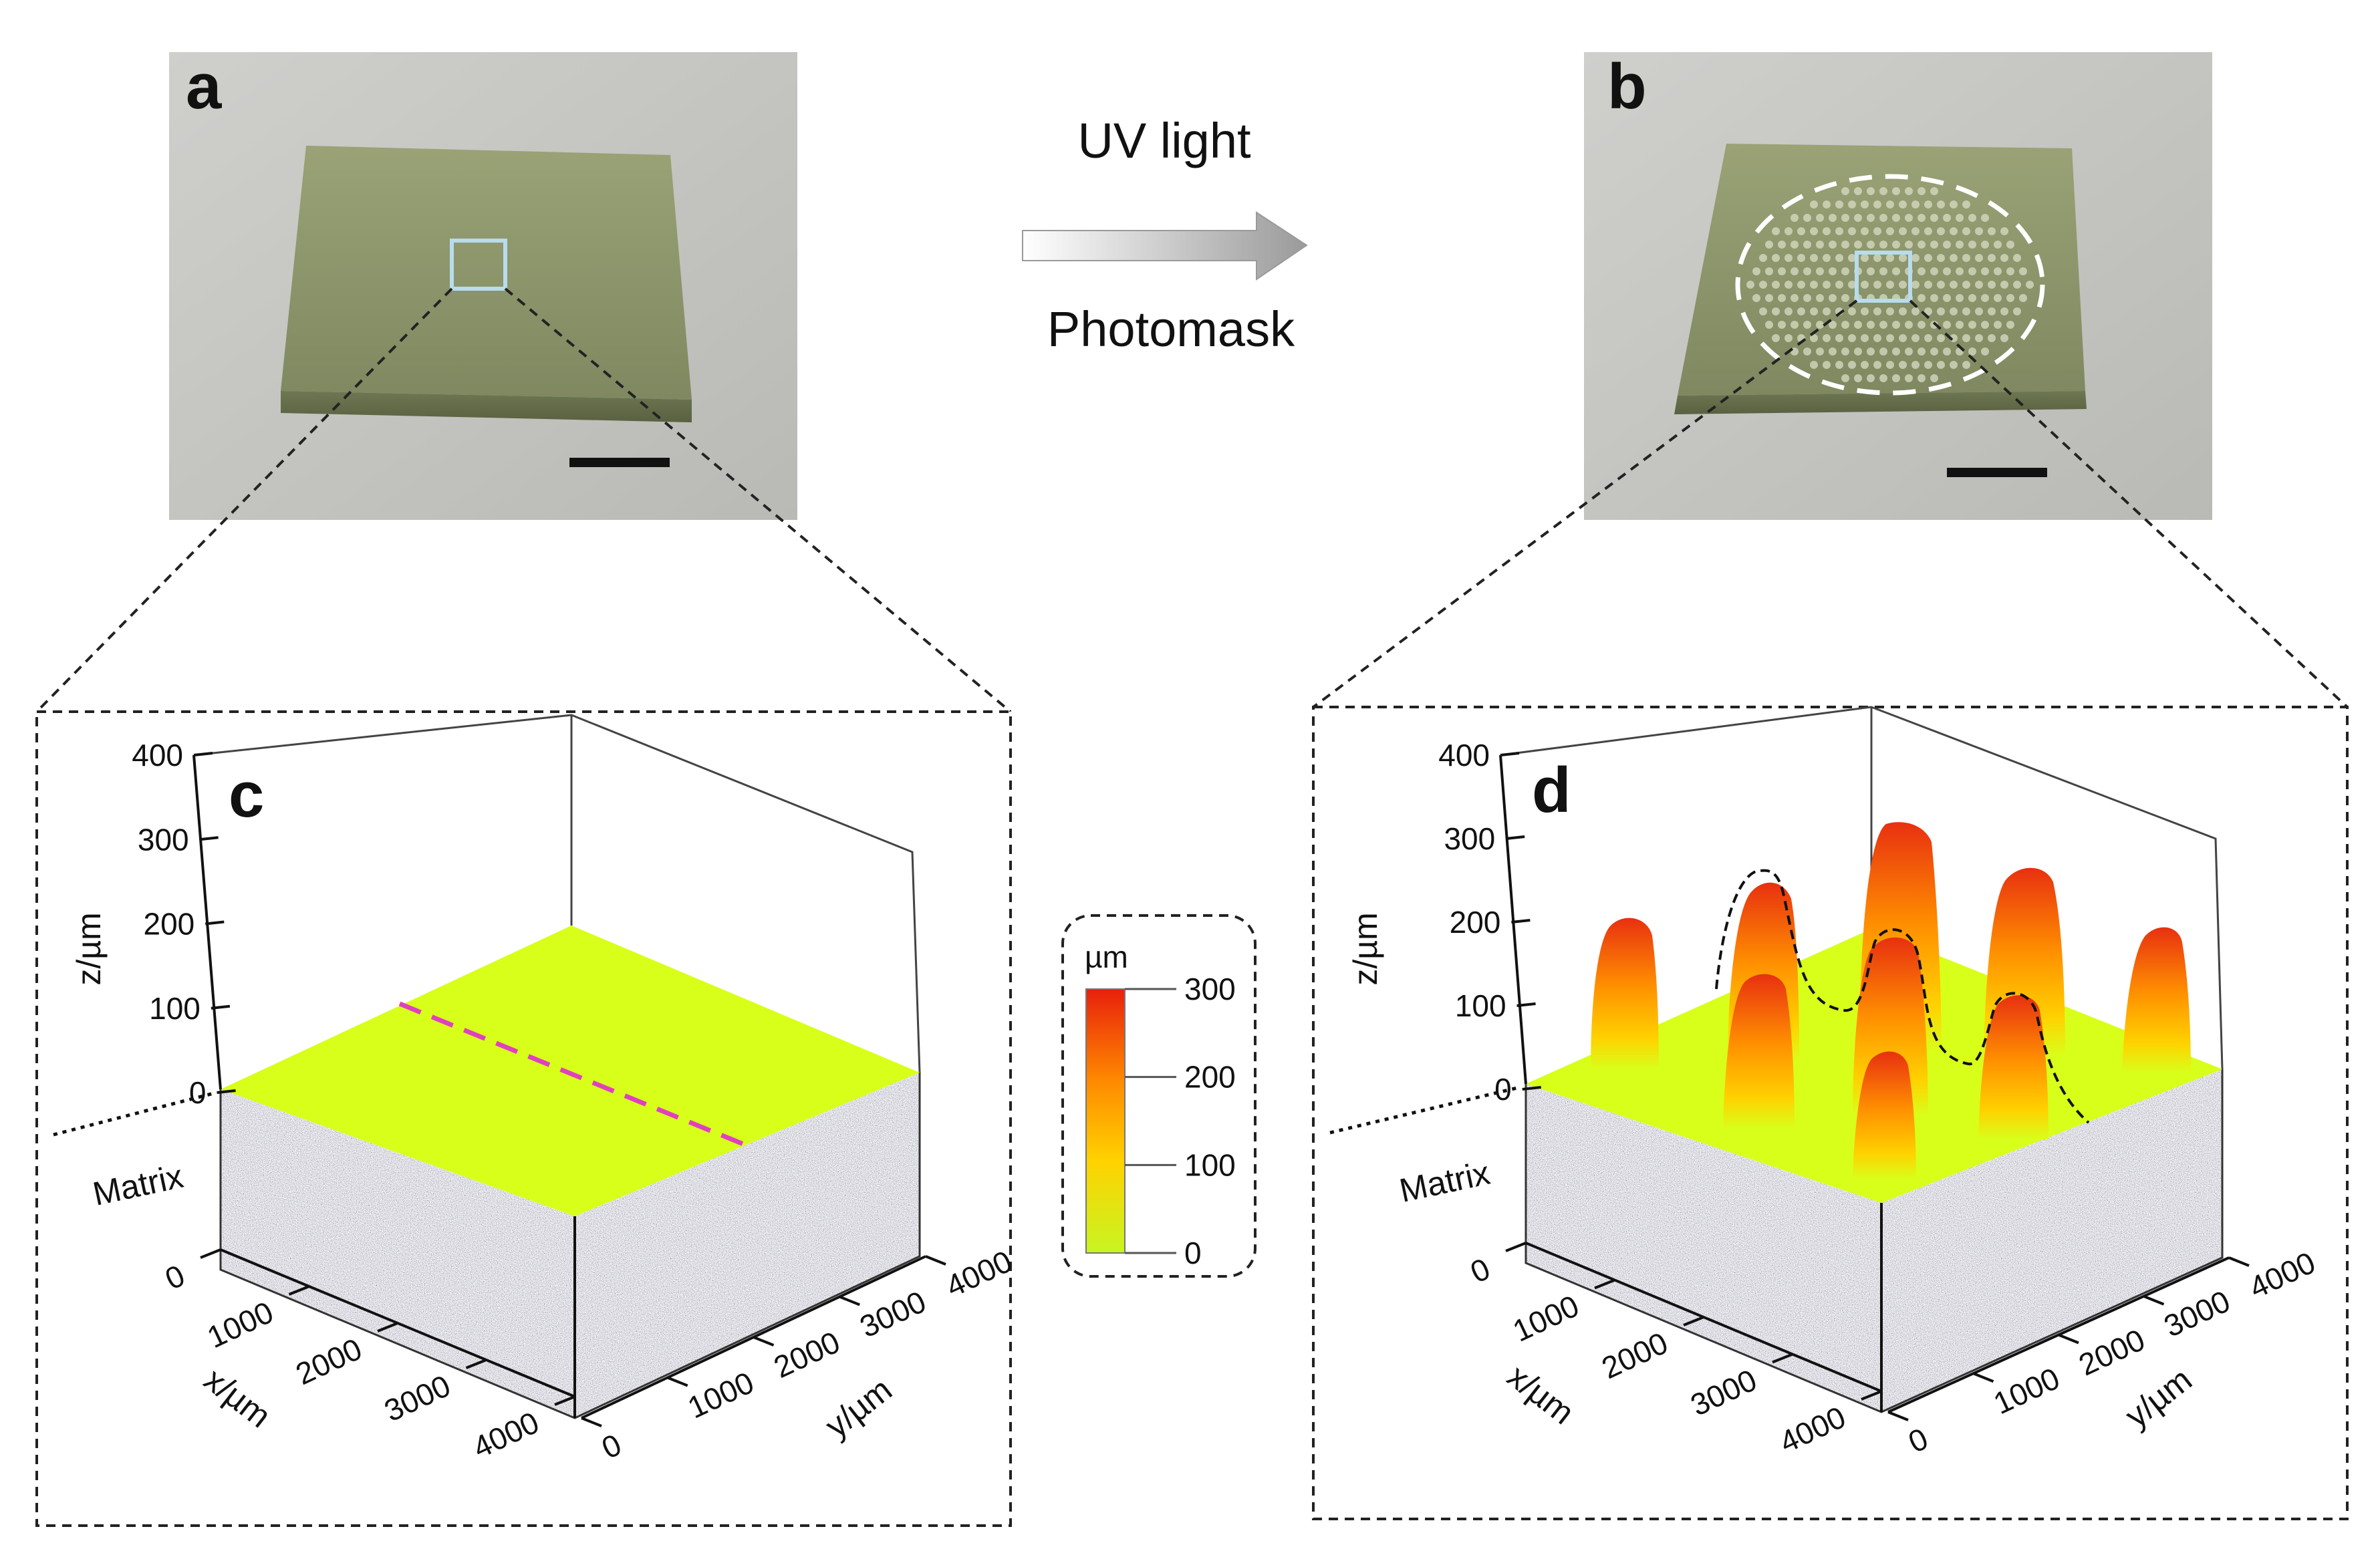  What do you see at coordinates (163, 839) in the screenshot?
I see `panel-c-z-tick-label: 300` at bounding box center [163, 839].